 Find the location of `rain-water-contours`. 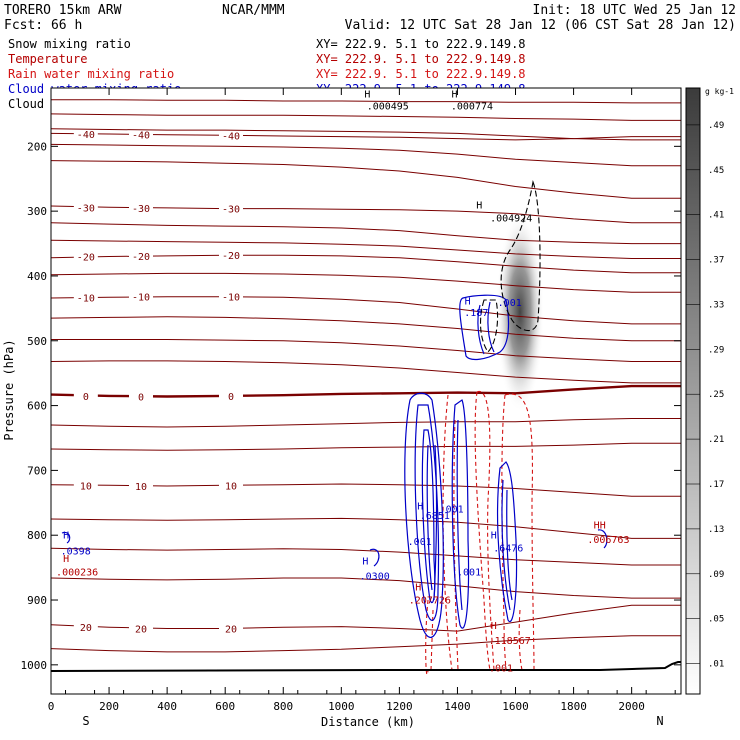

rain-water-contours is located at coordinates (480, 532).